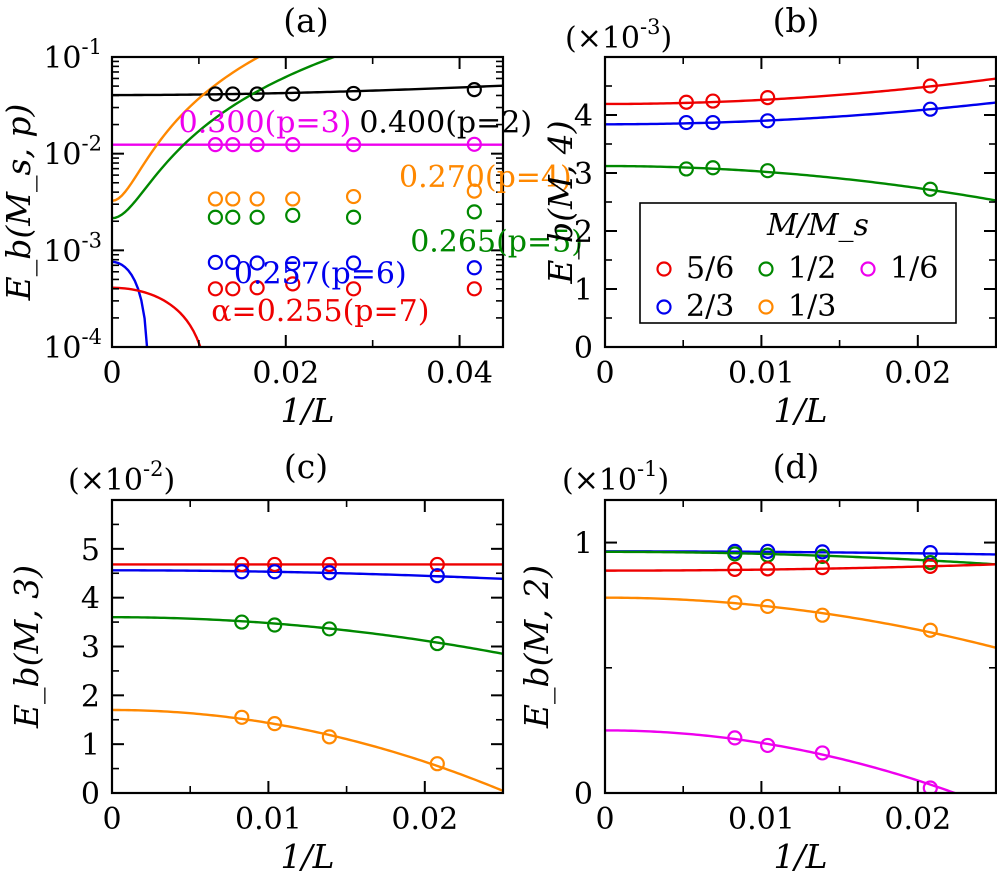 This screenshot has height=886, width=997. Describe the element at coordinates (265, 123) in the screenshot. I see `series-label-0.300(p=3): 0.300(p=3)` at that location.